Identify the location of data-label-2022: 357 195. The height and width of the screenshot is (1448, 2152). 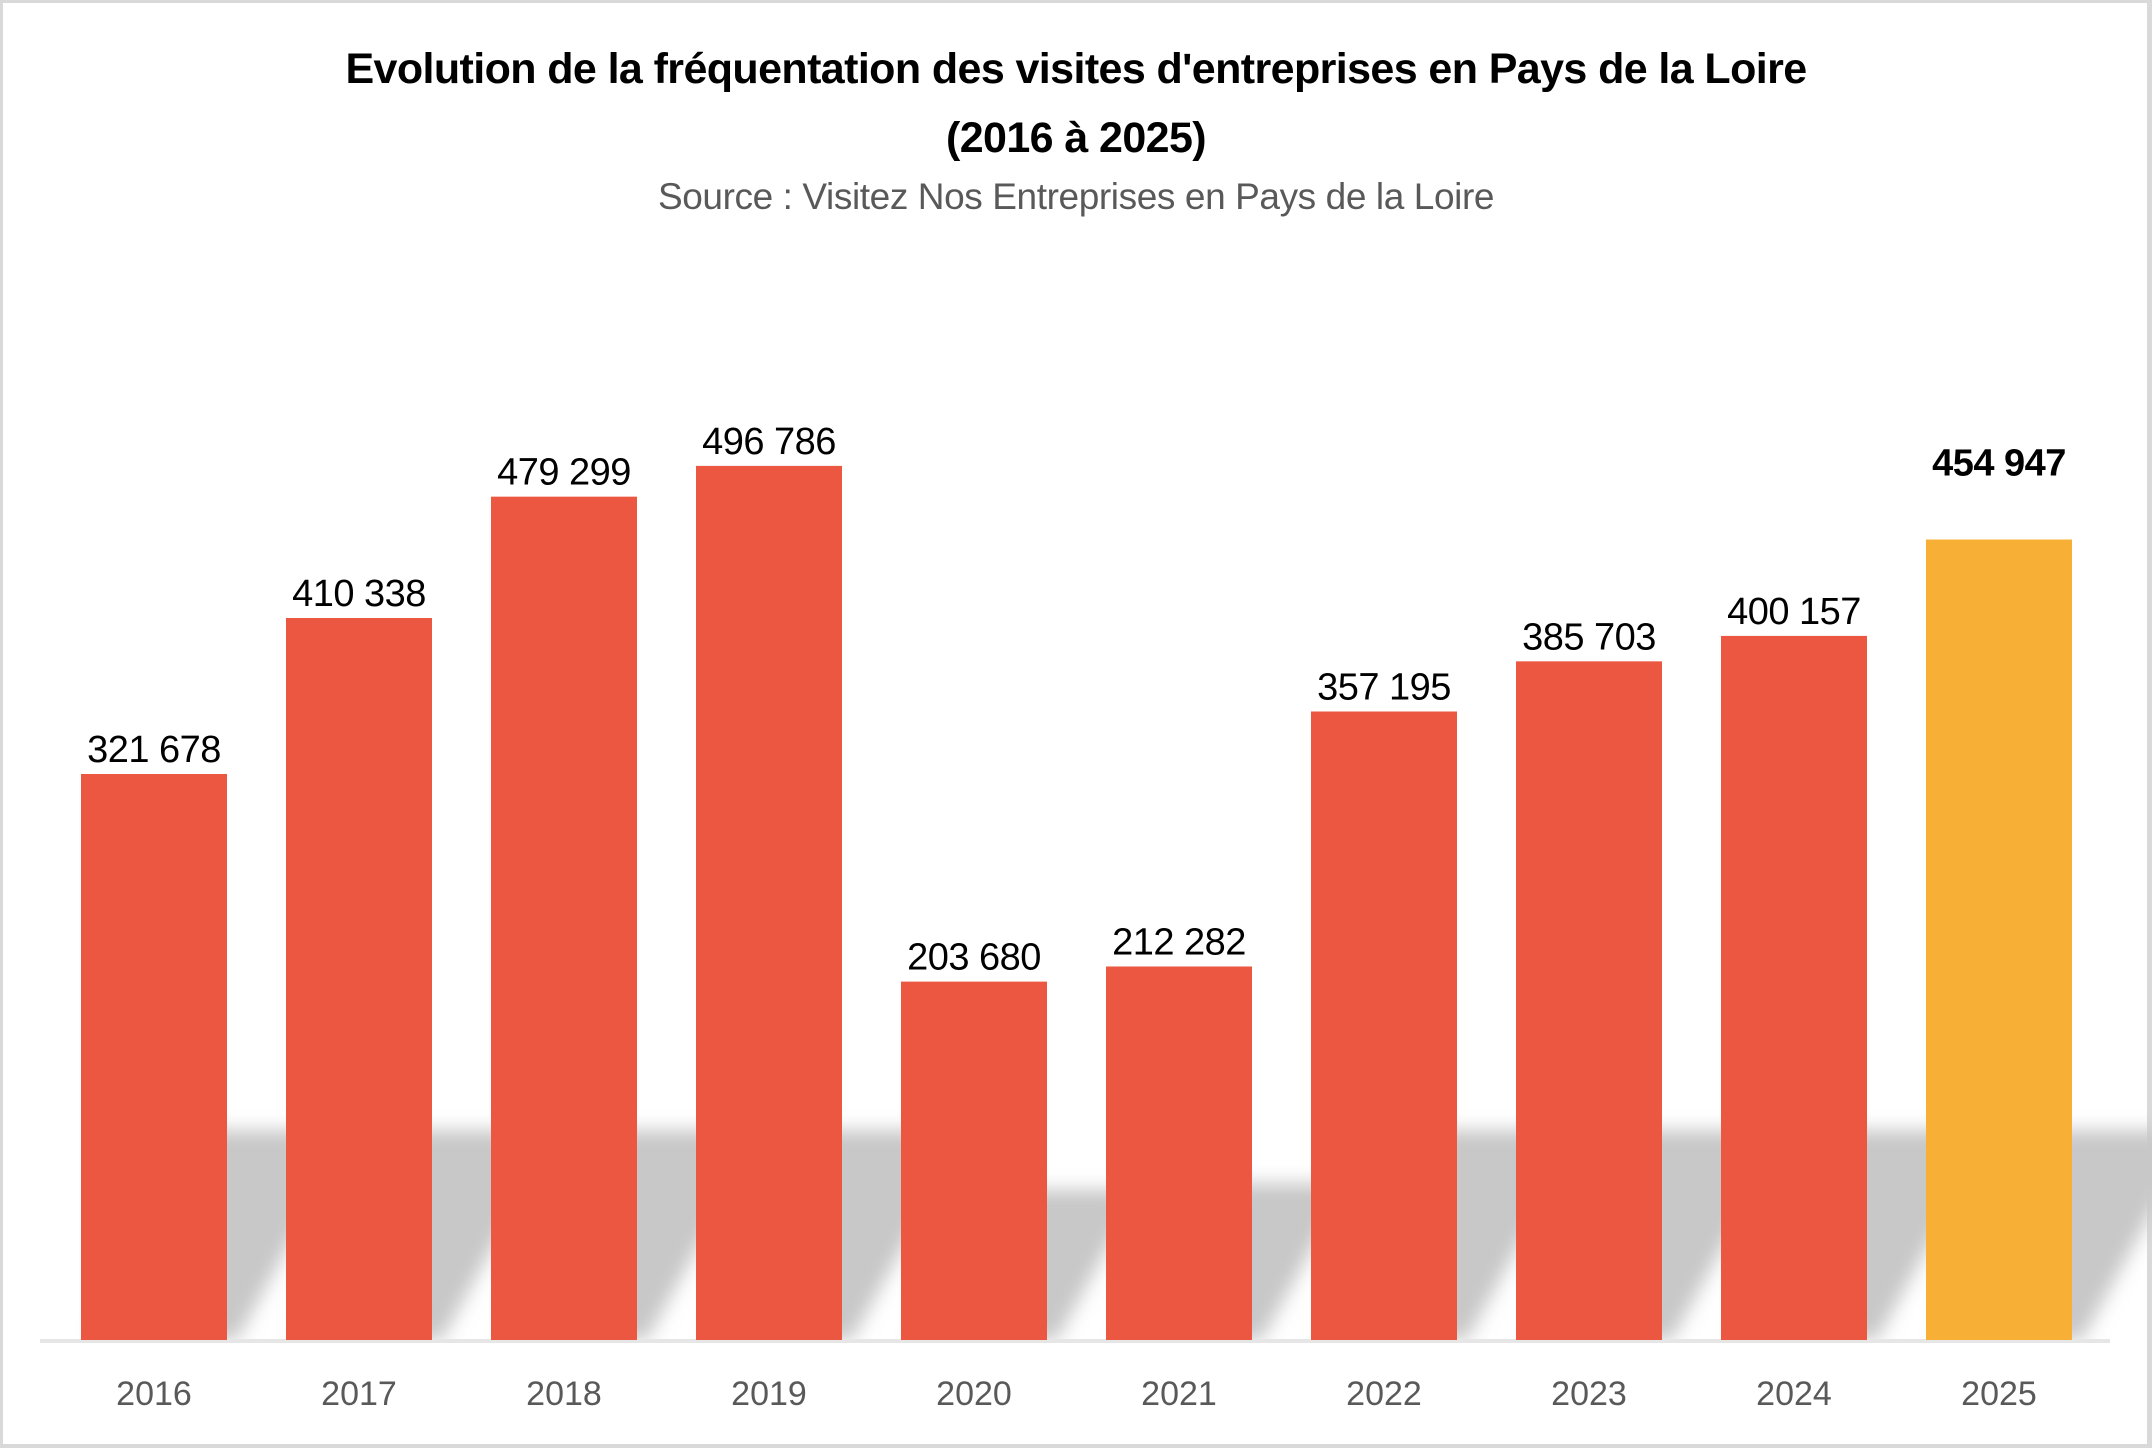
(1384, 688).